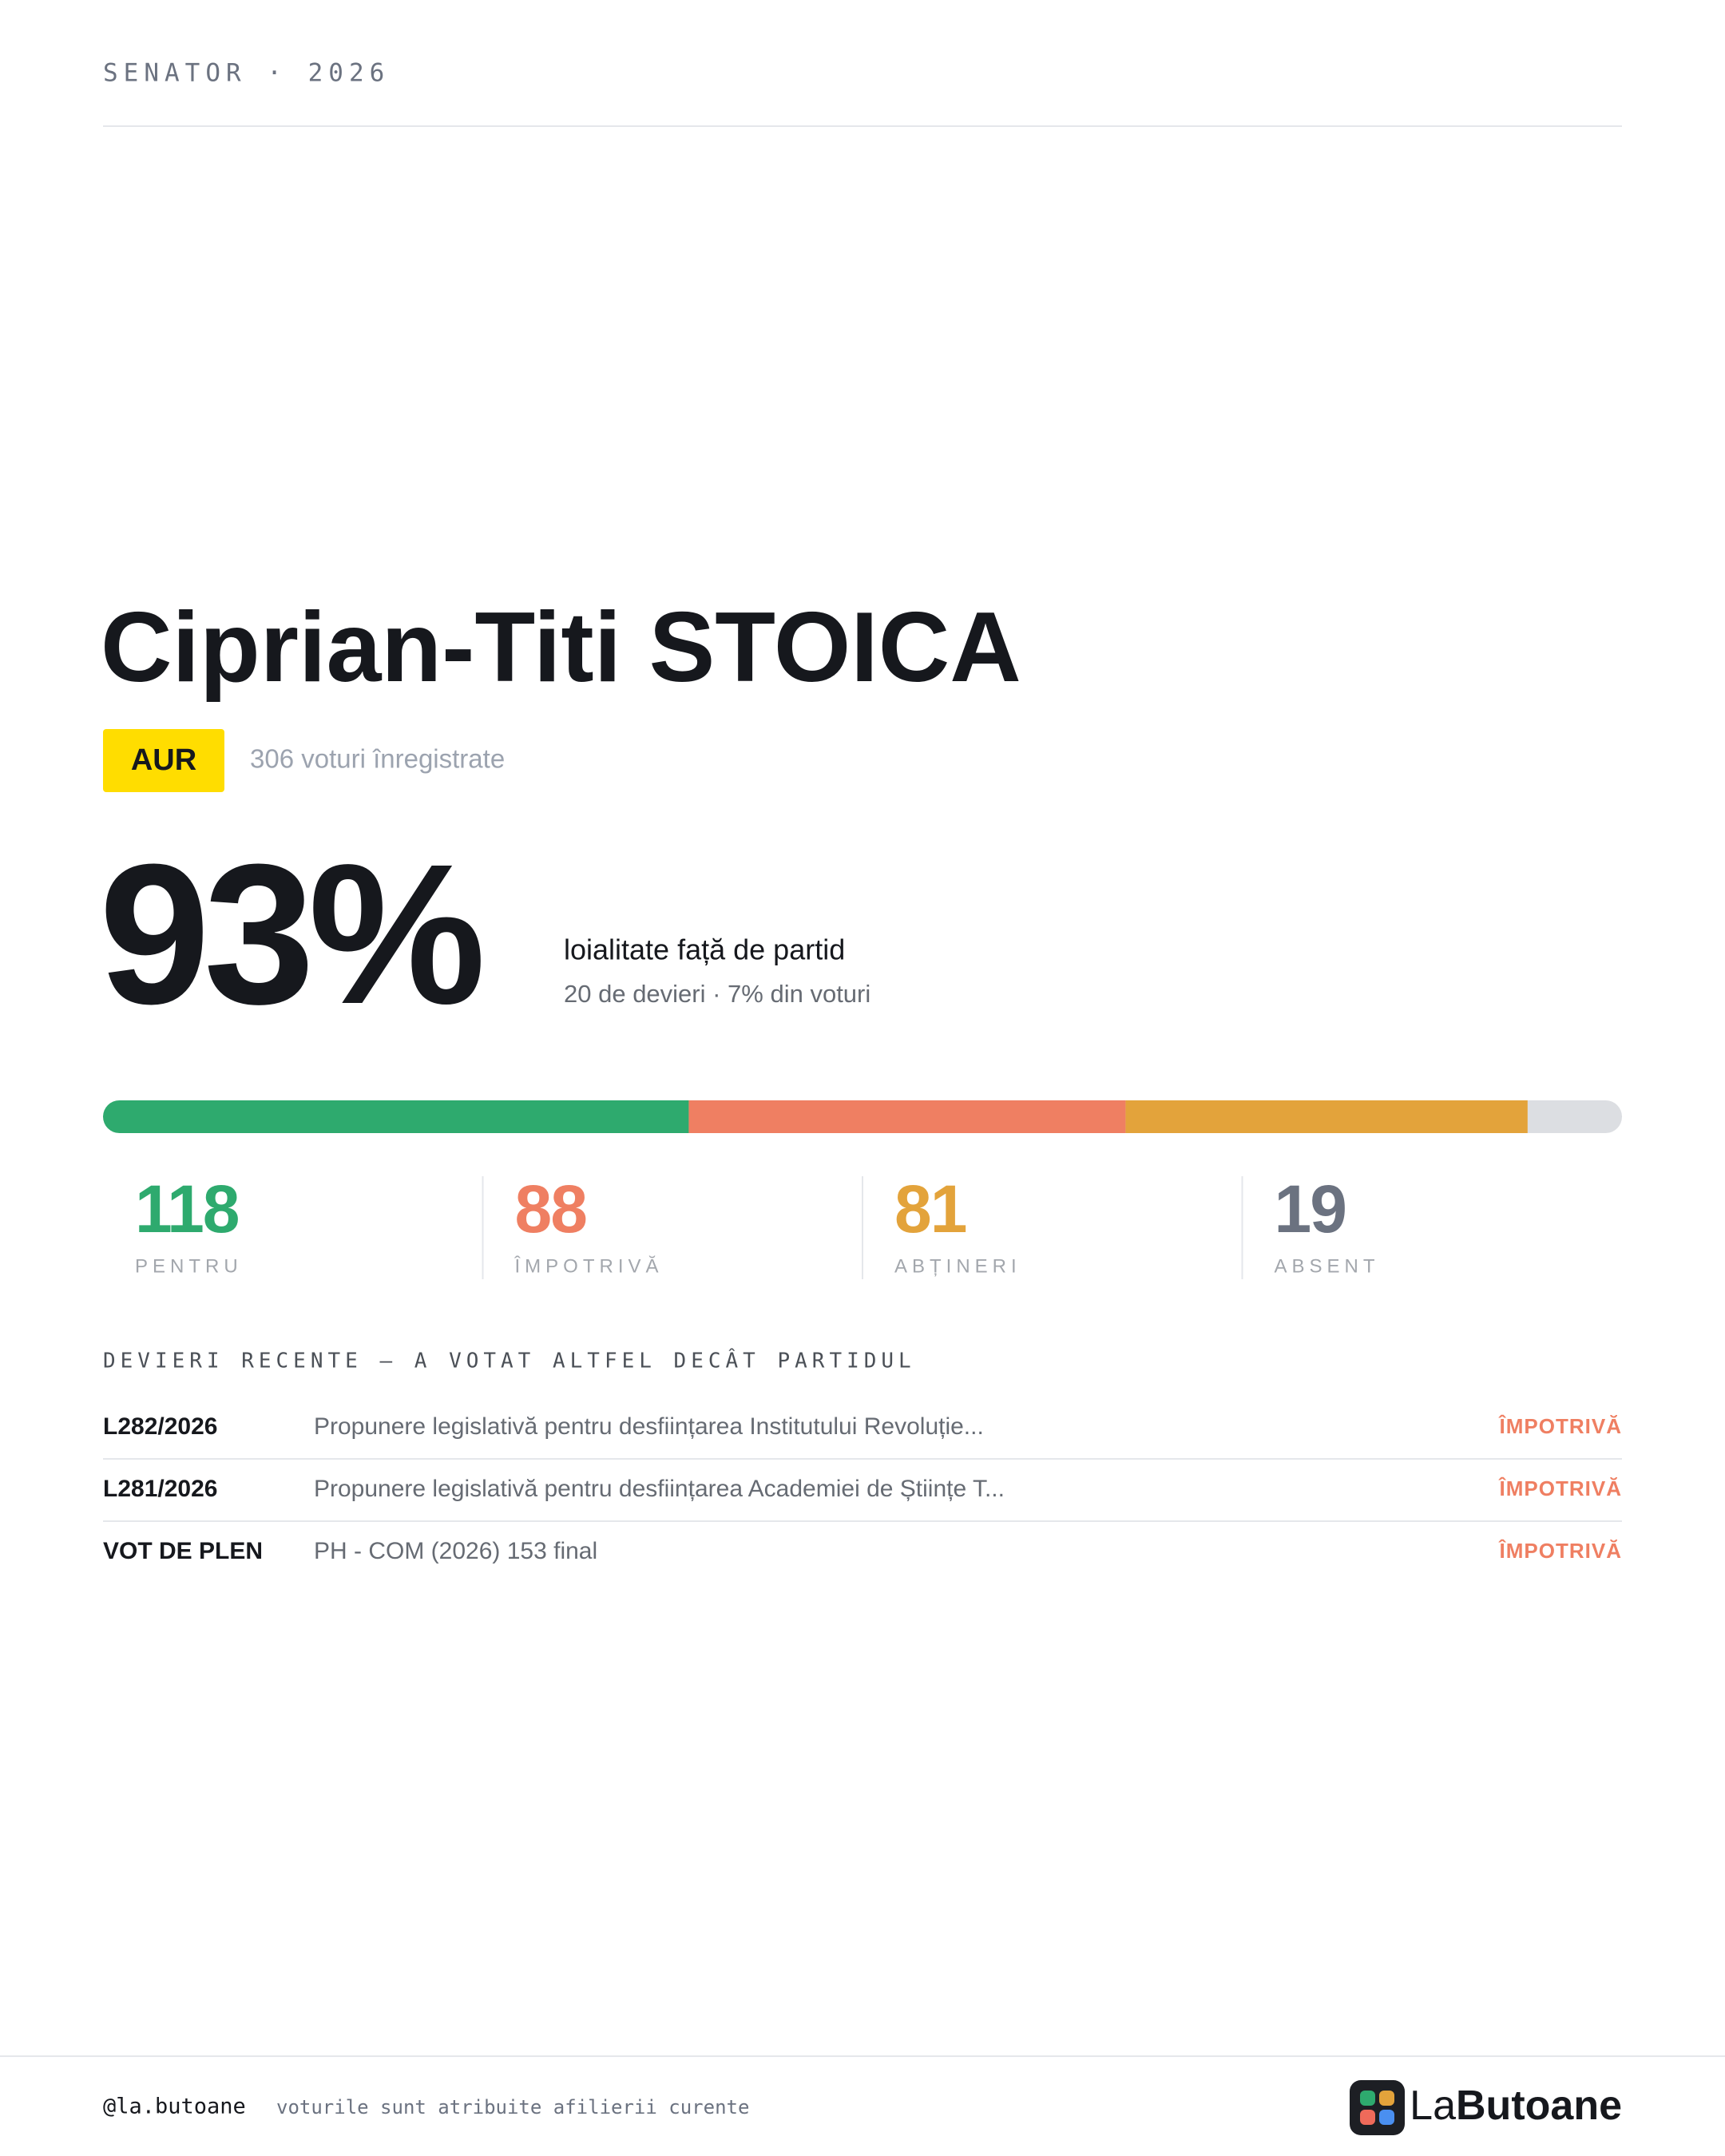  What do you see at coordinates (290, 933) in the screenshot?
I see `loyalty-value: 93%` at bounding box center [290, 933].